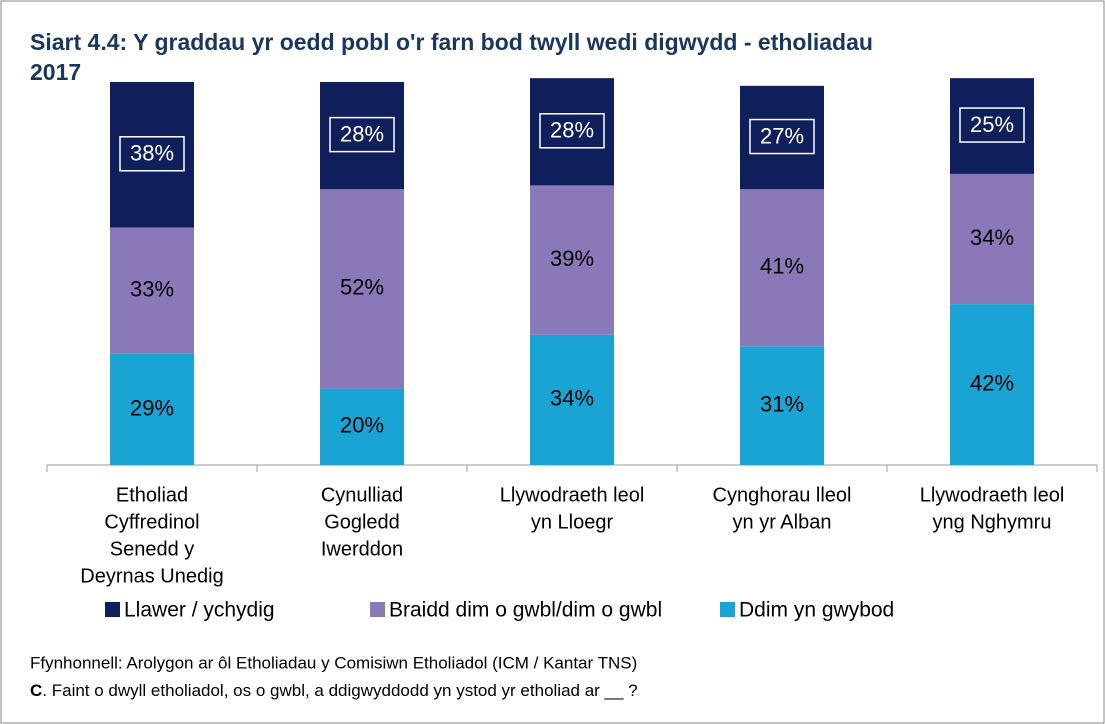  Describe the element at coordinates (55, 72) in the screenshot. I see `chart-title: 2017` at that location.